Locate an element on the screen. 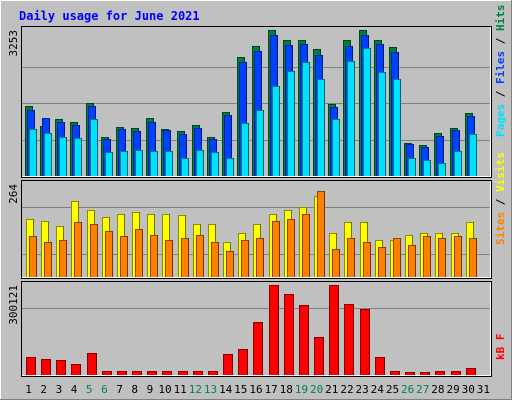  legend-item-hits: Hits is located at coordinates (500, 18).